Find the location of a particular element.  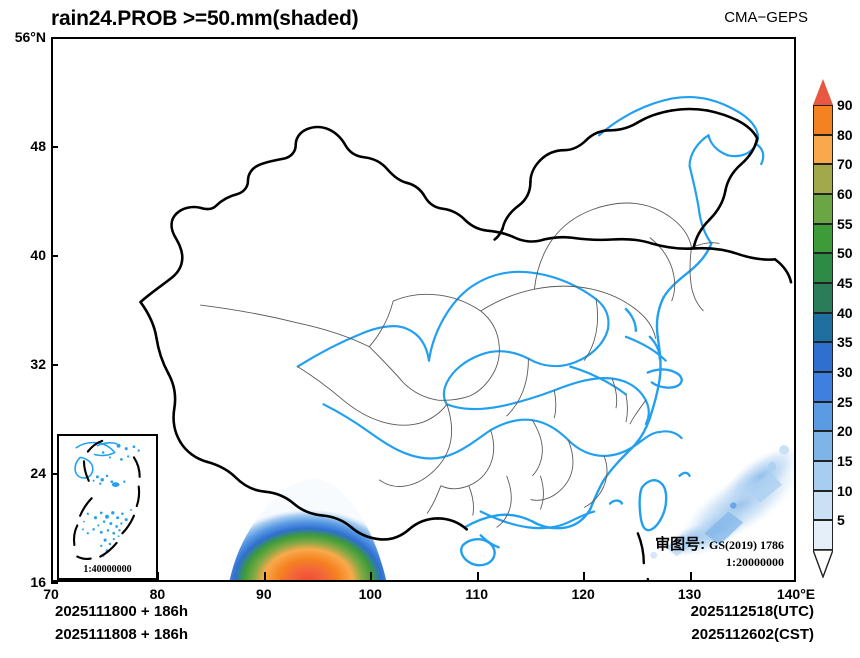

approval-number: GS(2019) 1786 is located at coordinates (746, 545).